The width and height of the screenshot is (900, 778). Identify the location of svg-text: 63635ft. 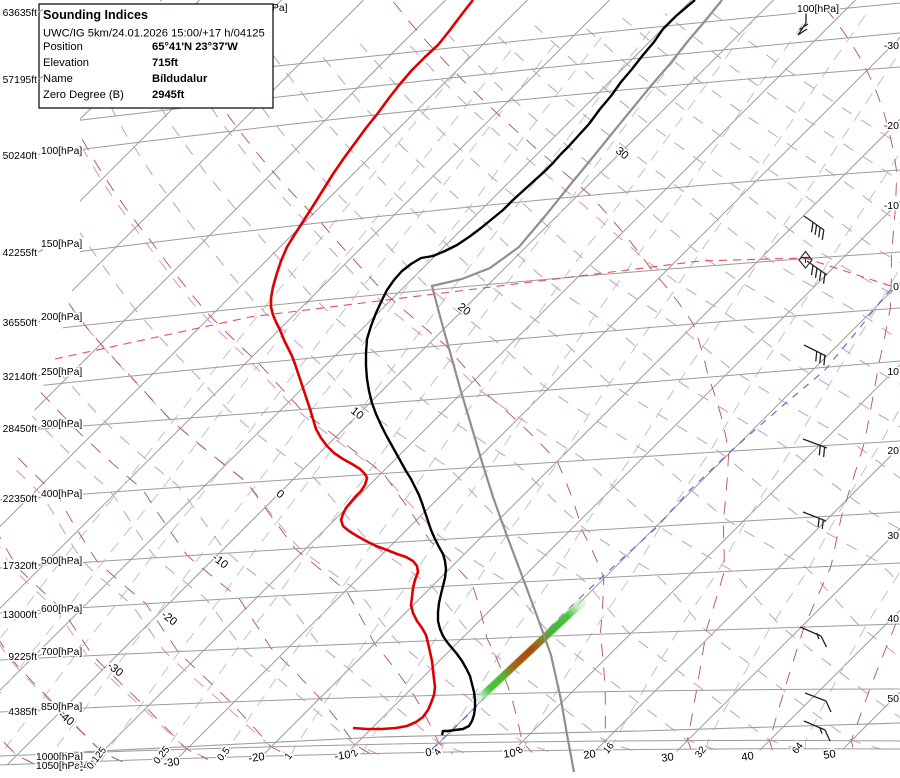
(20, 13).